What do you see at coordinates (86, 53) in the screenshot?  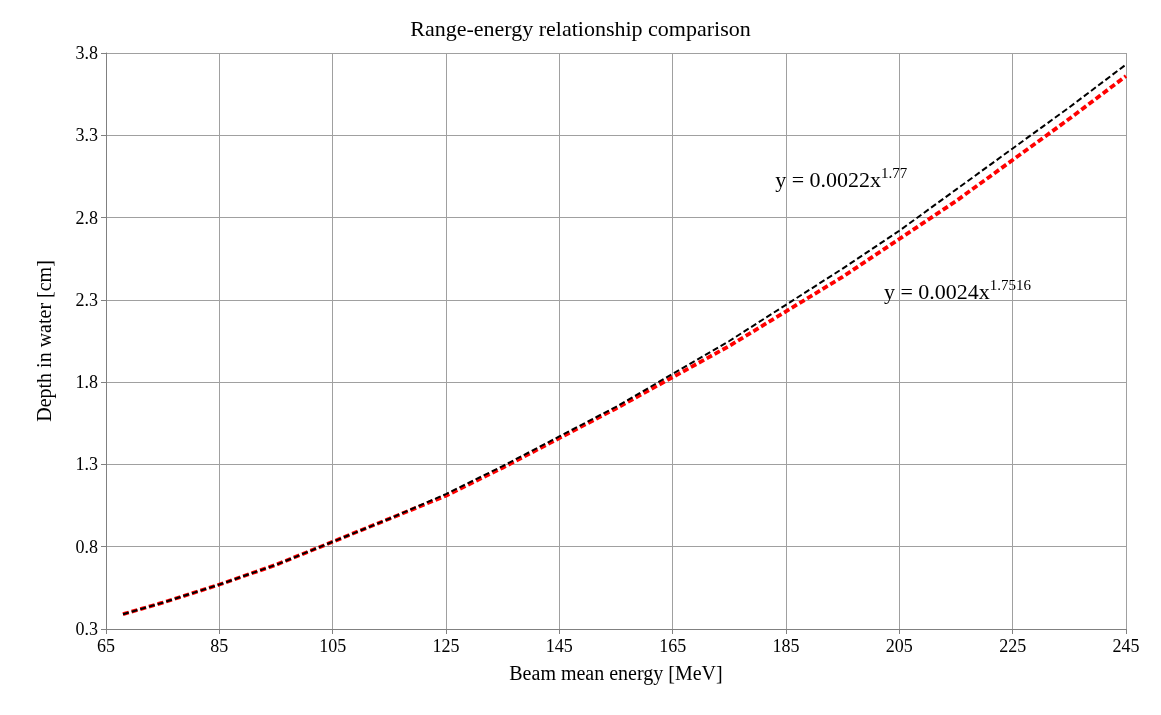 I see `y-tick-label: 3.8` at bounding box center [86, 53].